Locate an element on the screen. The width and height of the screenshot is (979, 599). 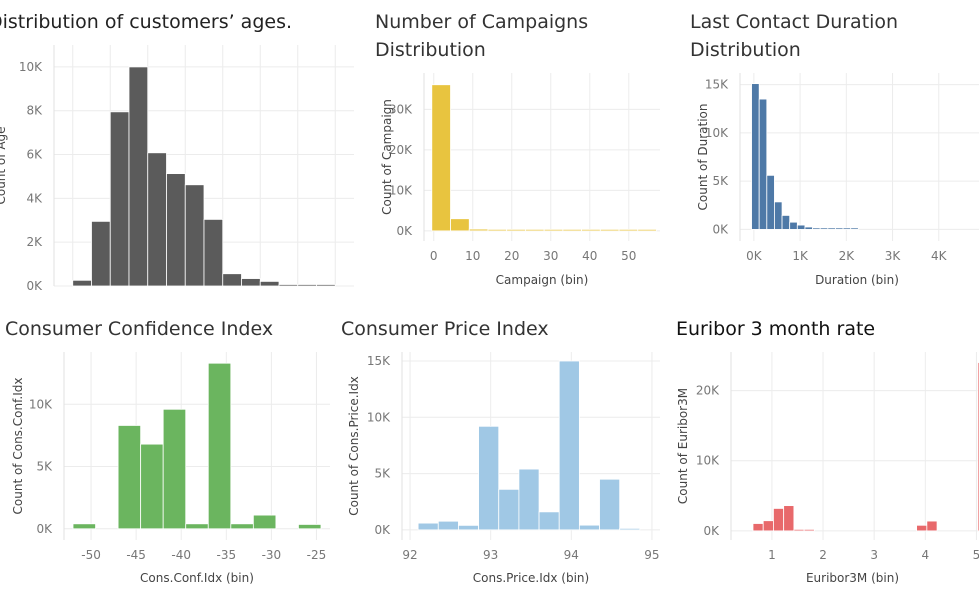
x-axis-title: Euribor3M (bin) is located at coordinates (852, 578).